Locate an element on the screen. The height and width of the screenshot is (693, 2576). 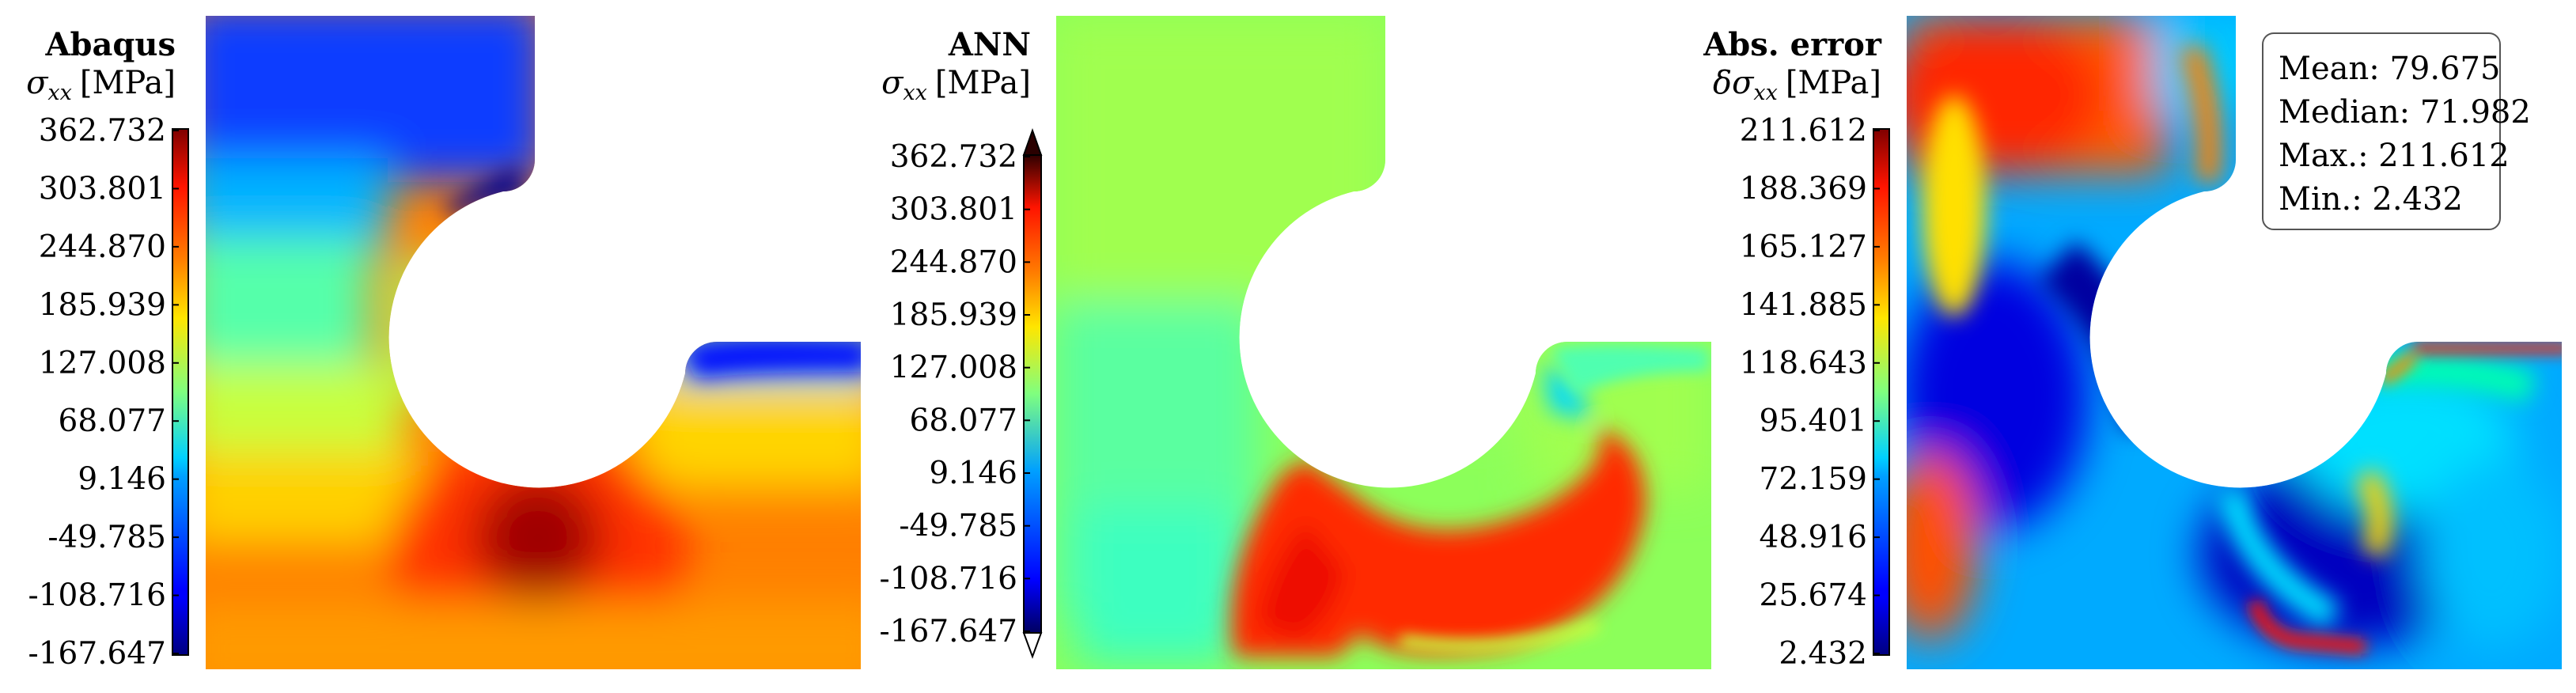
colorbar-extend-bottom is located at coordinates (1032, 646).